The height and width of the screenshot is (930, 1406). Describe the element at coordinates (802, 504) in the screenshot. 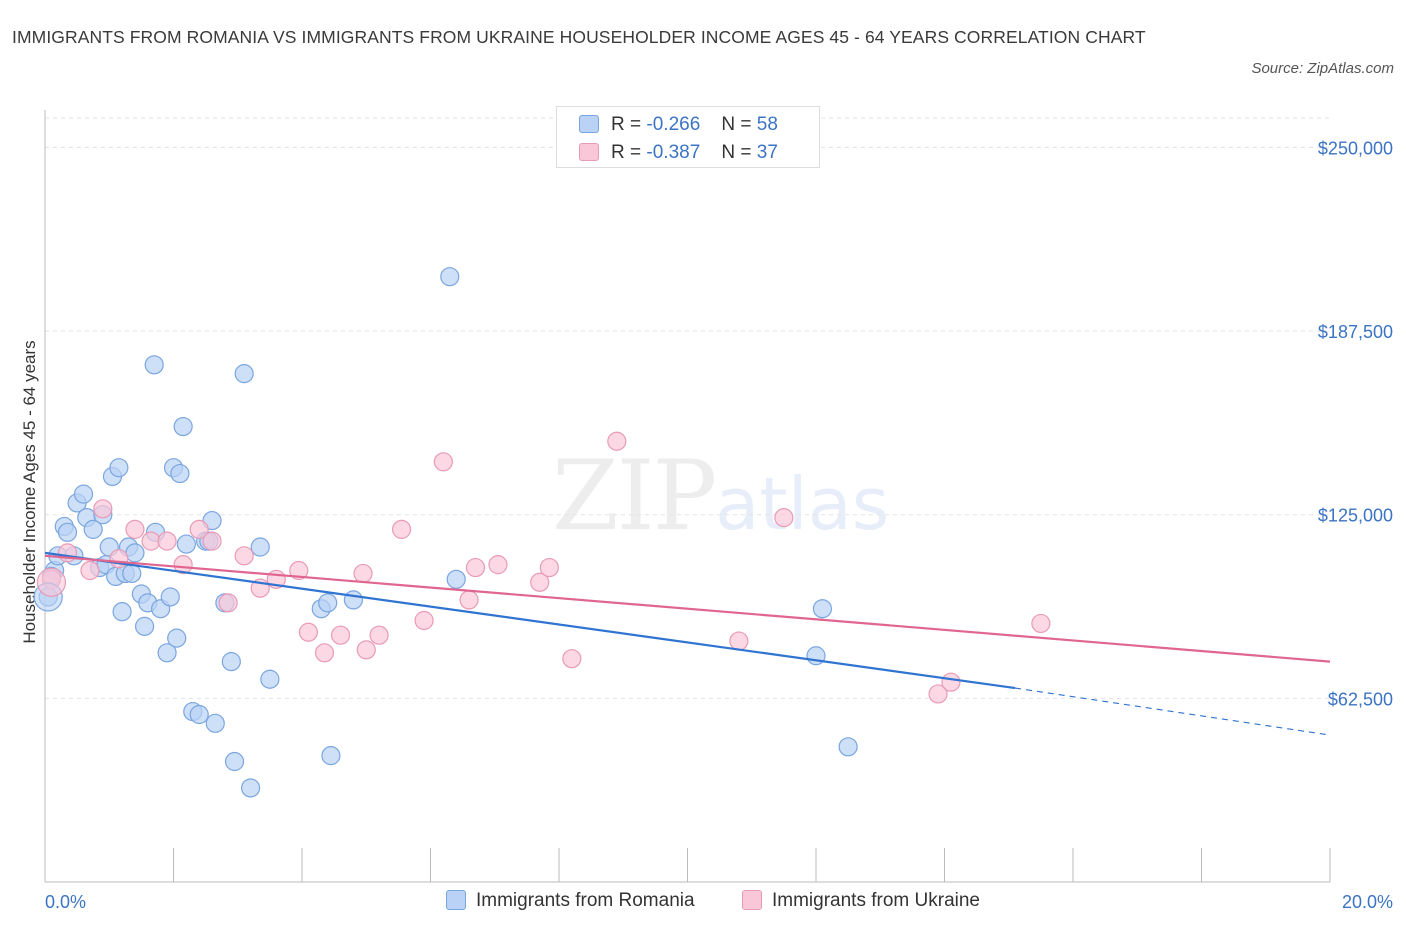

I see `watermark-atlas: atlas` at that location.